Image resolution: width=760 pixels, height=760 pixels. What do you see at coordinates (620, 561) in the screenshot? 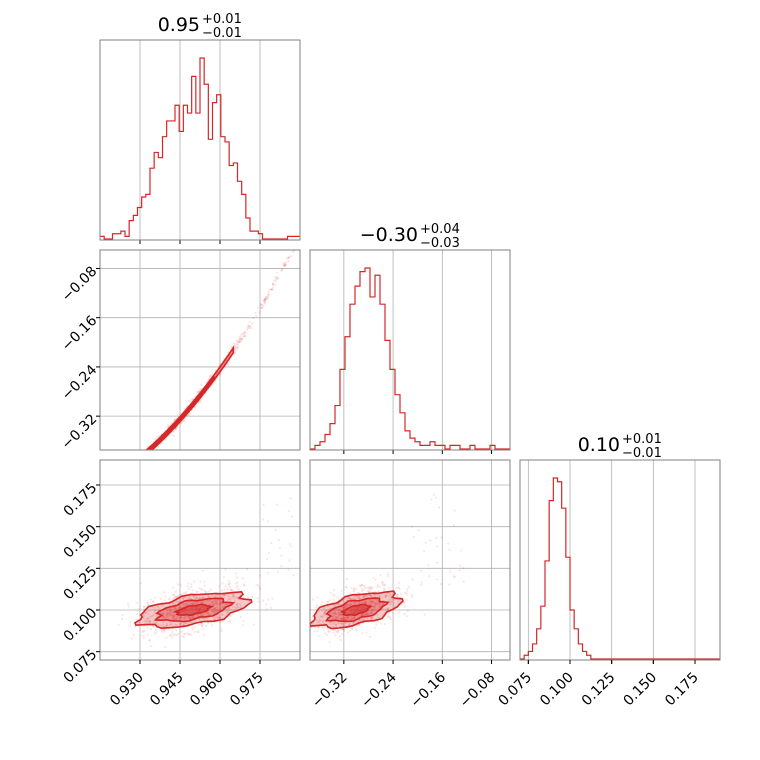
I see `histogram-panel-p2` at bounding box center [620, 561].